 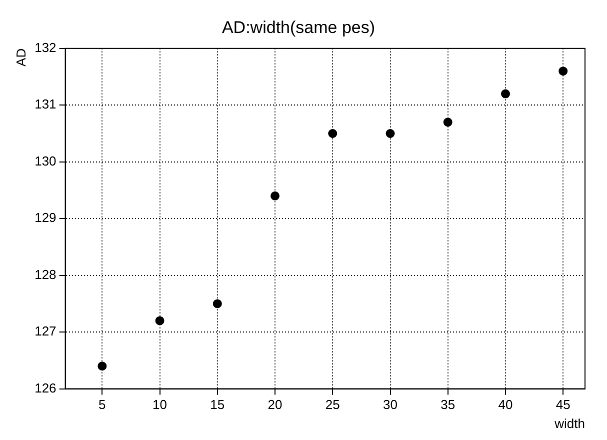 I want to click on x-tick-label: 15, so click(x=217, y=404).